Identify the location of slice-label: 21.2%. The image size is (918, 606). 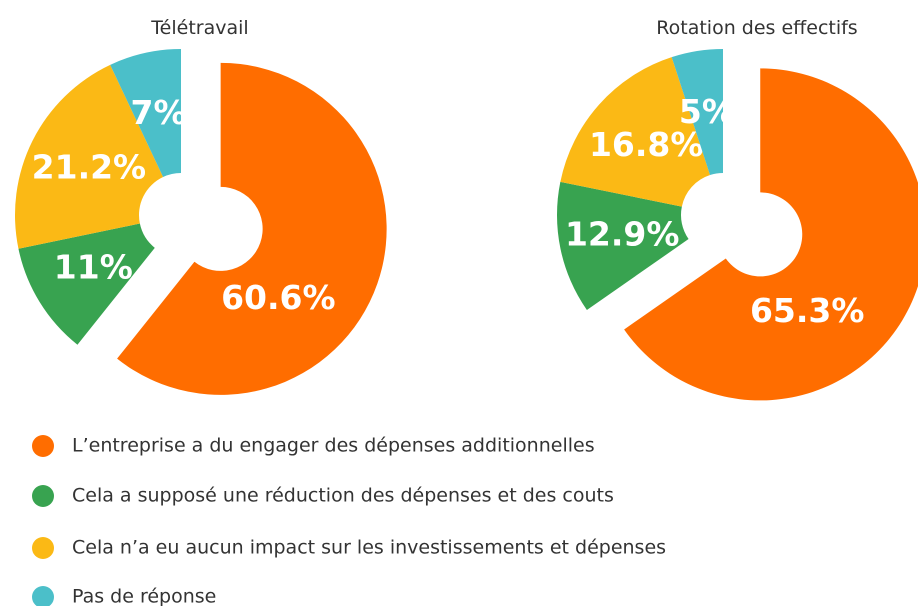
(89, 167).